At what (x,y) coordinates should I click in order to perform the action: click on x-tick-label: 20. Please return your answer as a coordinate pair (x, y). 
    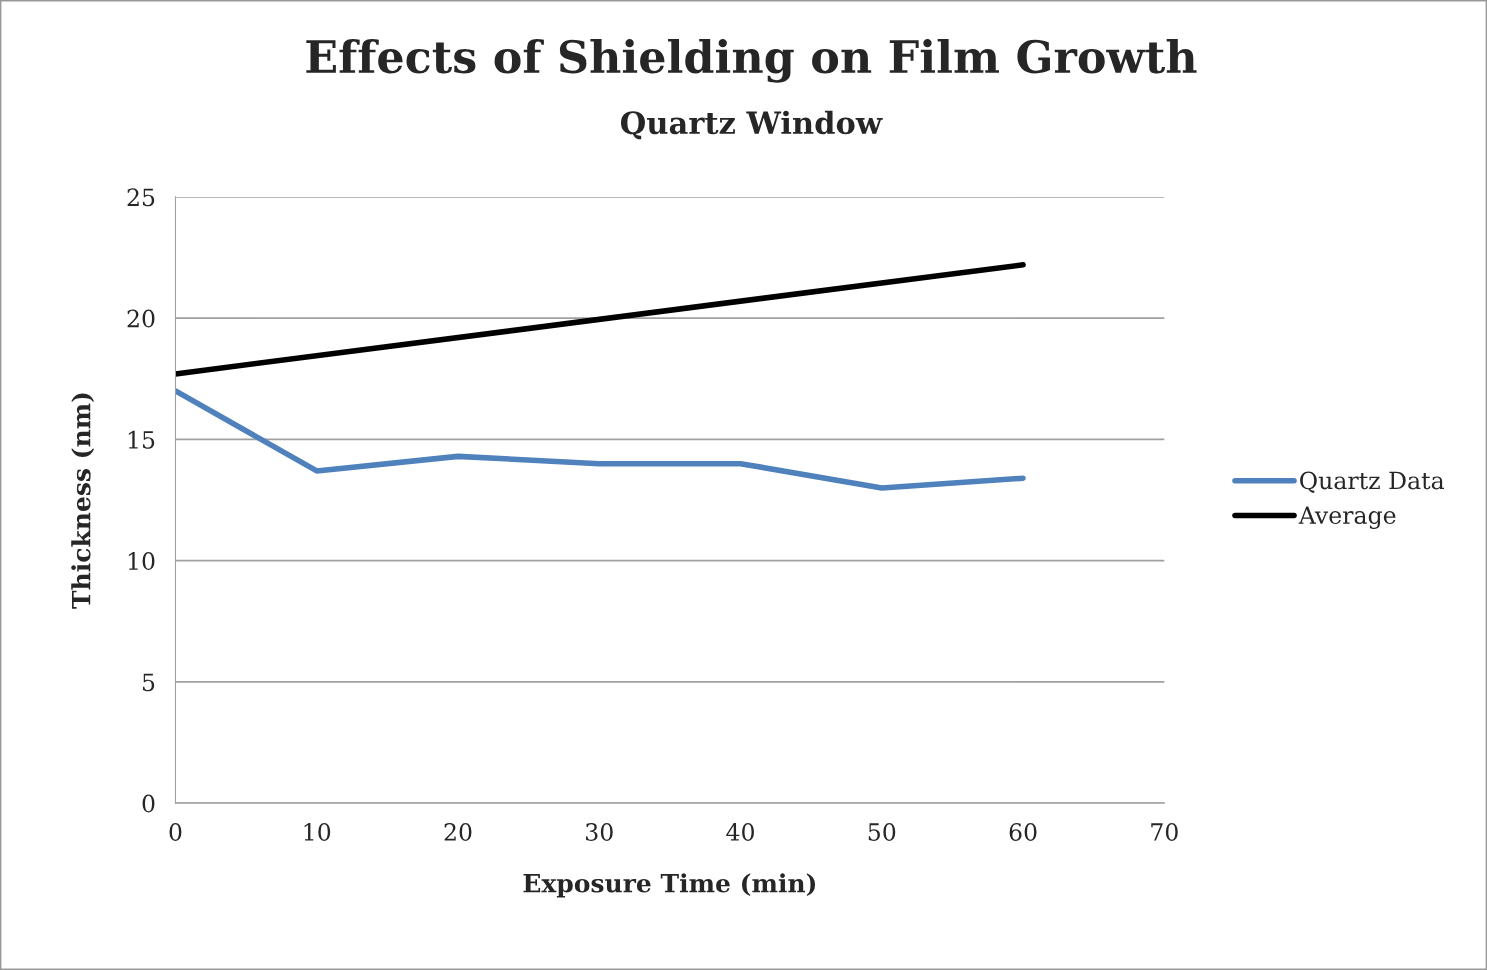
    Looking at the image, I should click on (458, 832).